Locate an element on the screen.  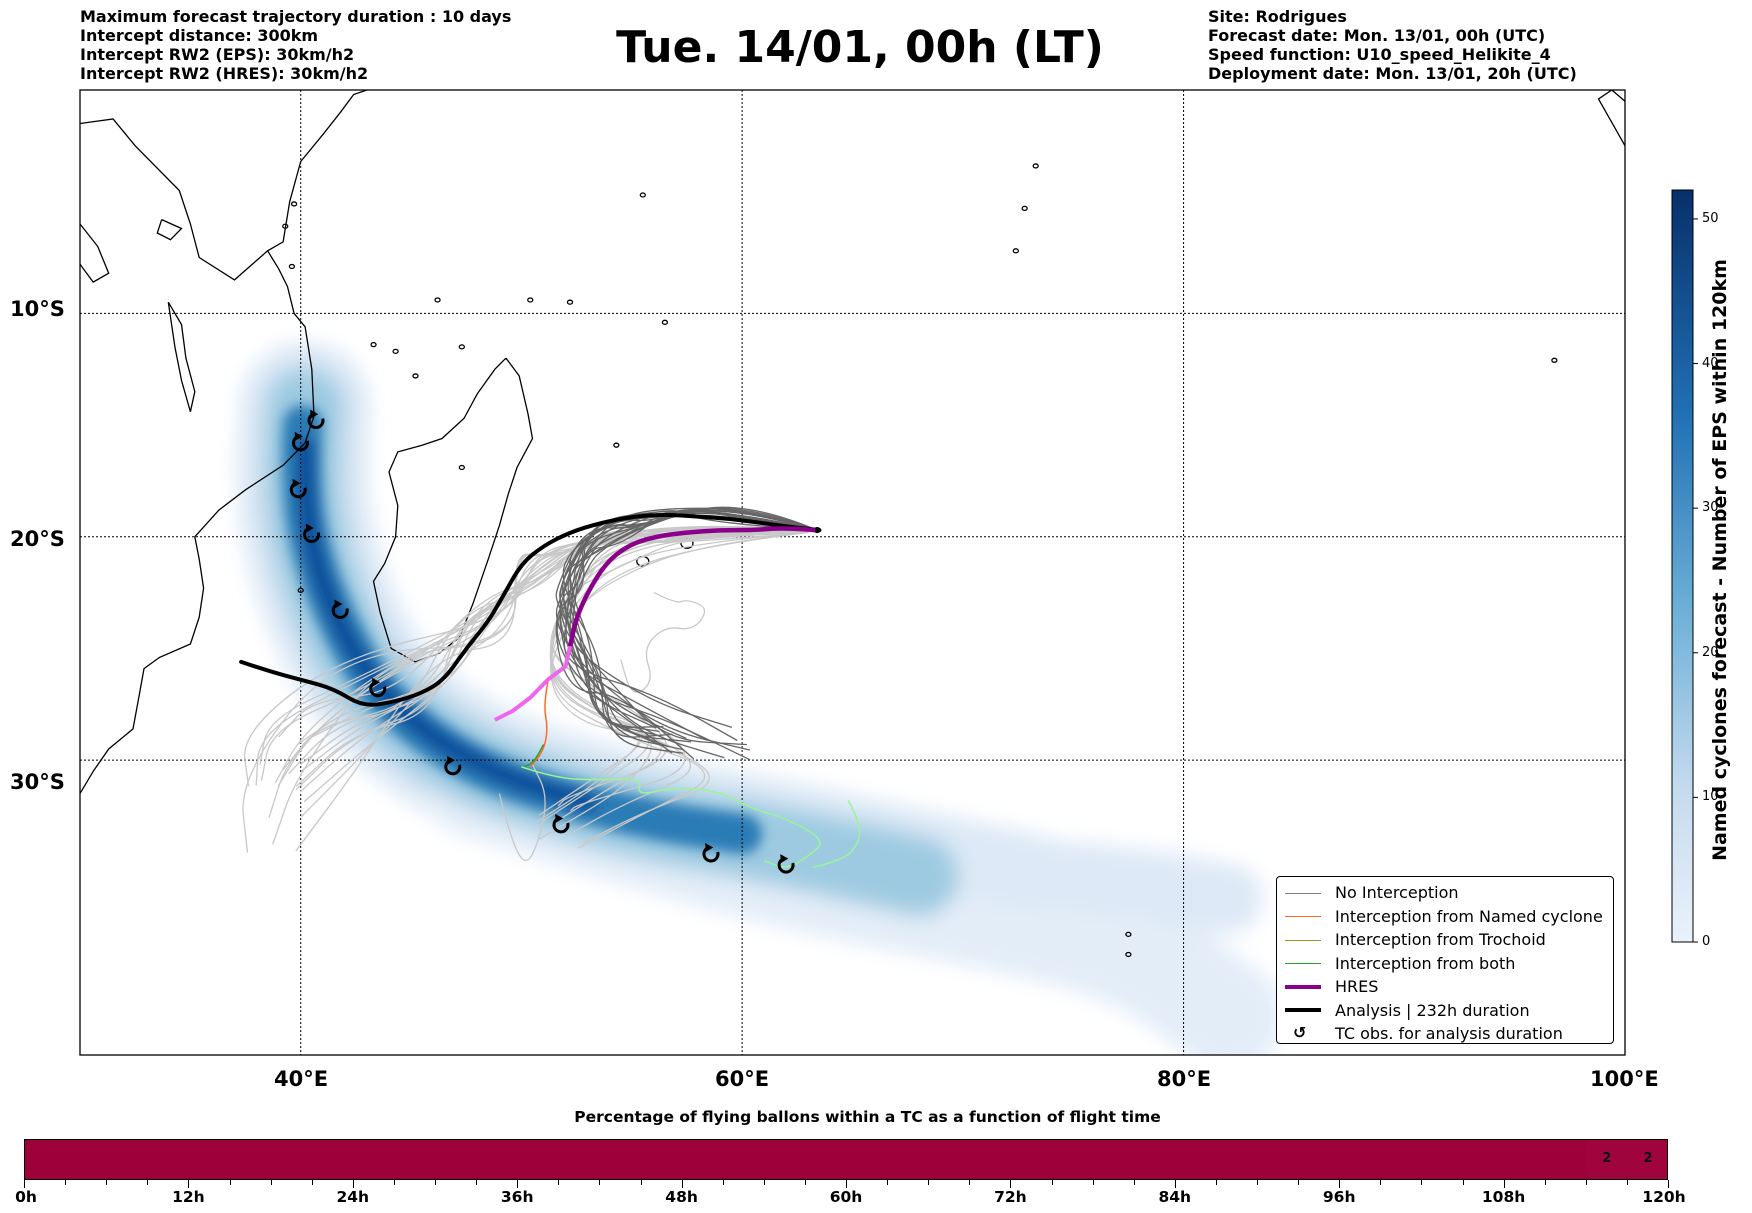
flight-bar-tick-label: 120h is located at coordinates (1664, 1197).